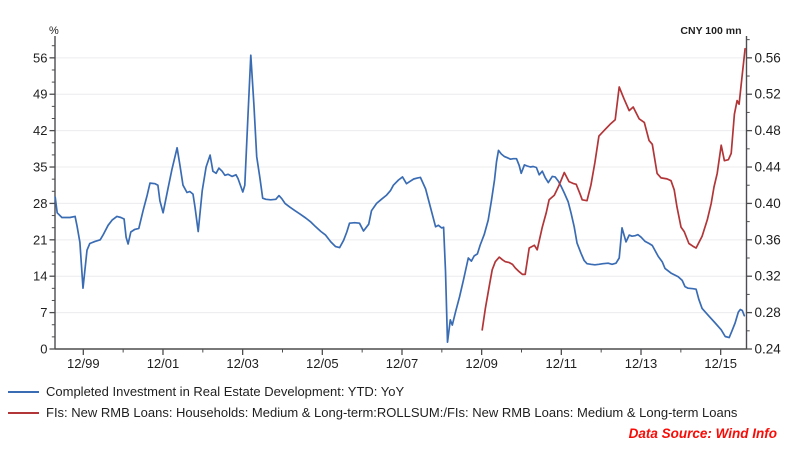  I want to click on x-tick-label: 12/01, so click(163, 363).